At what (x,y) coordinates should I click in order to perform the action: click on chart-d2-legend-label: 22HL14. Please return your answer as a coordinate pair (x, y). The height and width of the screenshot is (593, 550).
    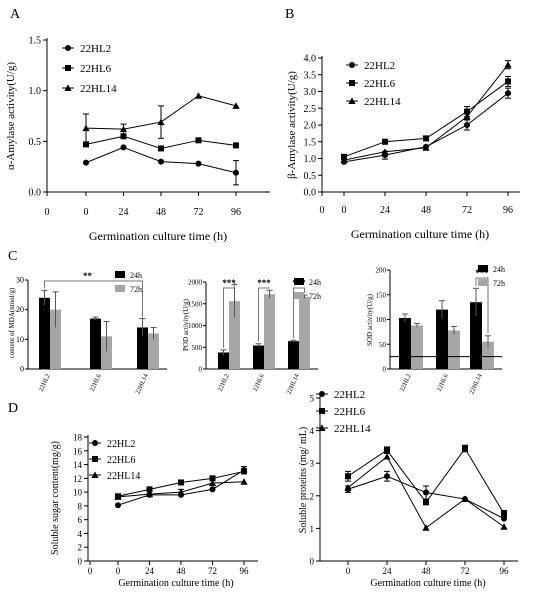
    Looking at the image, I should click on (352, 429).